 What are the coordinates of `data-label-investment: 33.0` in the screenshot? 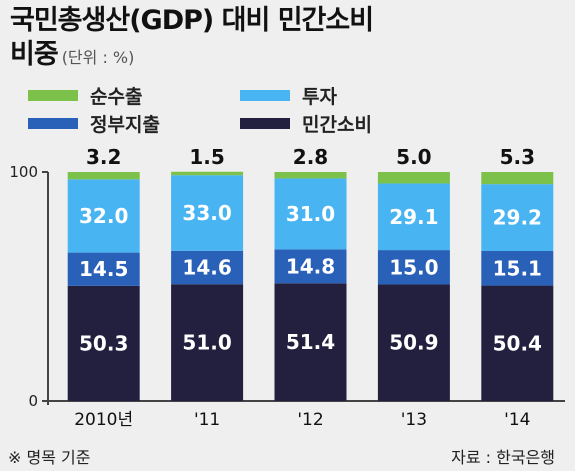 It's located at (206, 213).